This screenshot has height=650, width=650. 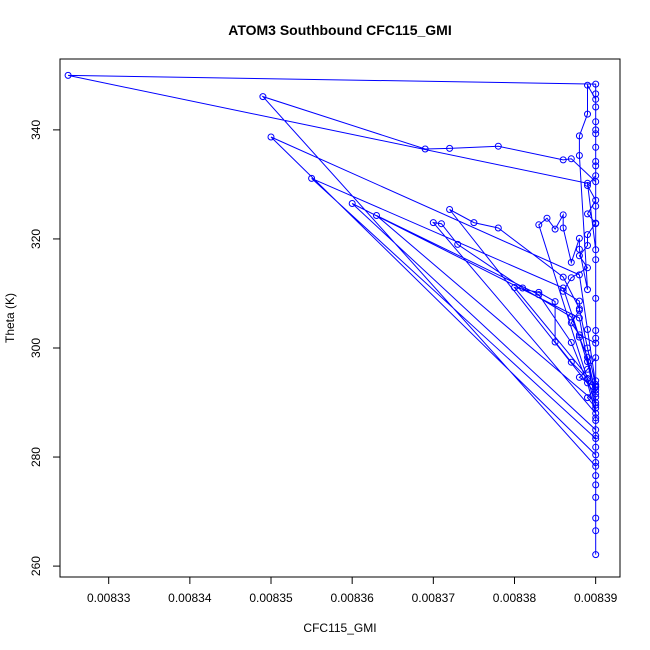 I want to click on x-tick-label: 0.00838, so click(x=515, y=598).